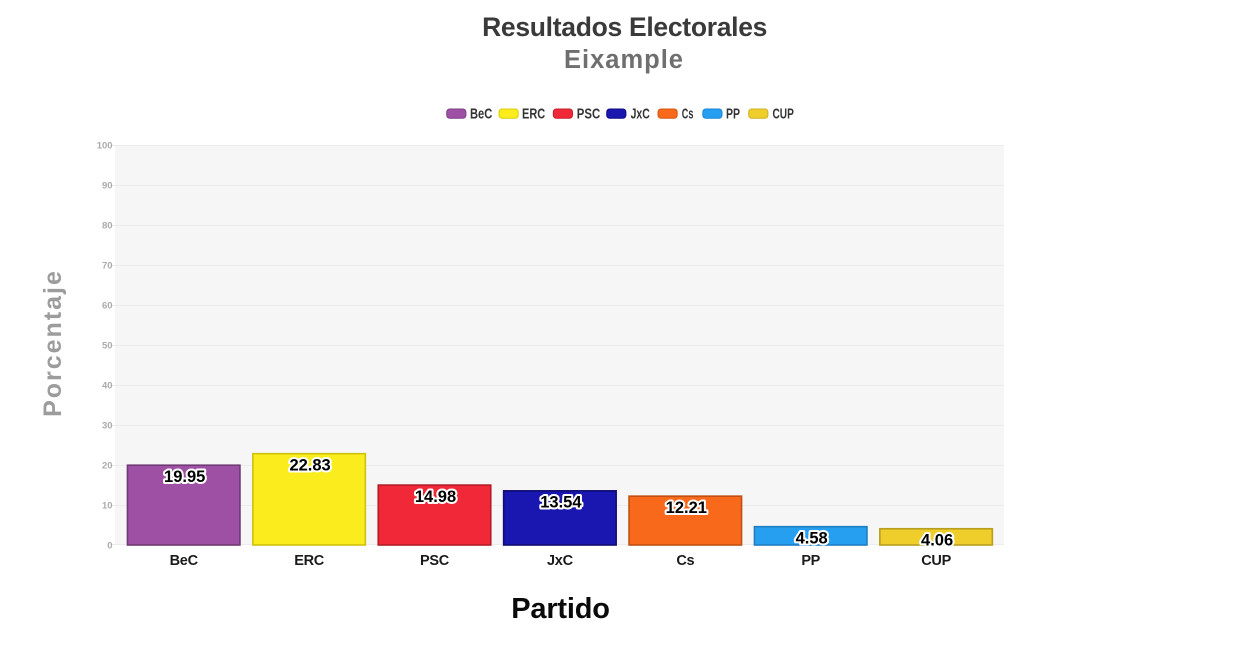 This screenshot has width=1250, height=650. What do you see at coordinates (561, 503) in the screenshot?
I see `svg-text: 13.54` at bounding box center [561, 503].